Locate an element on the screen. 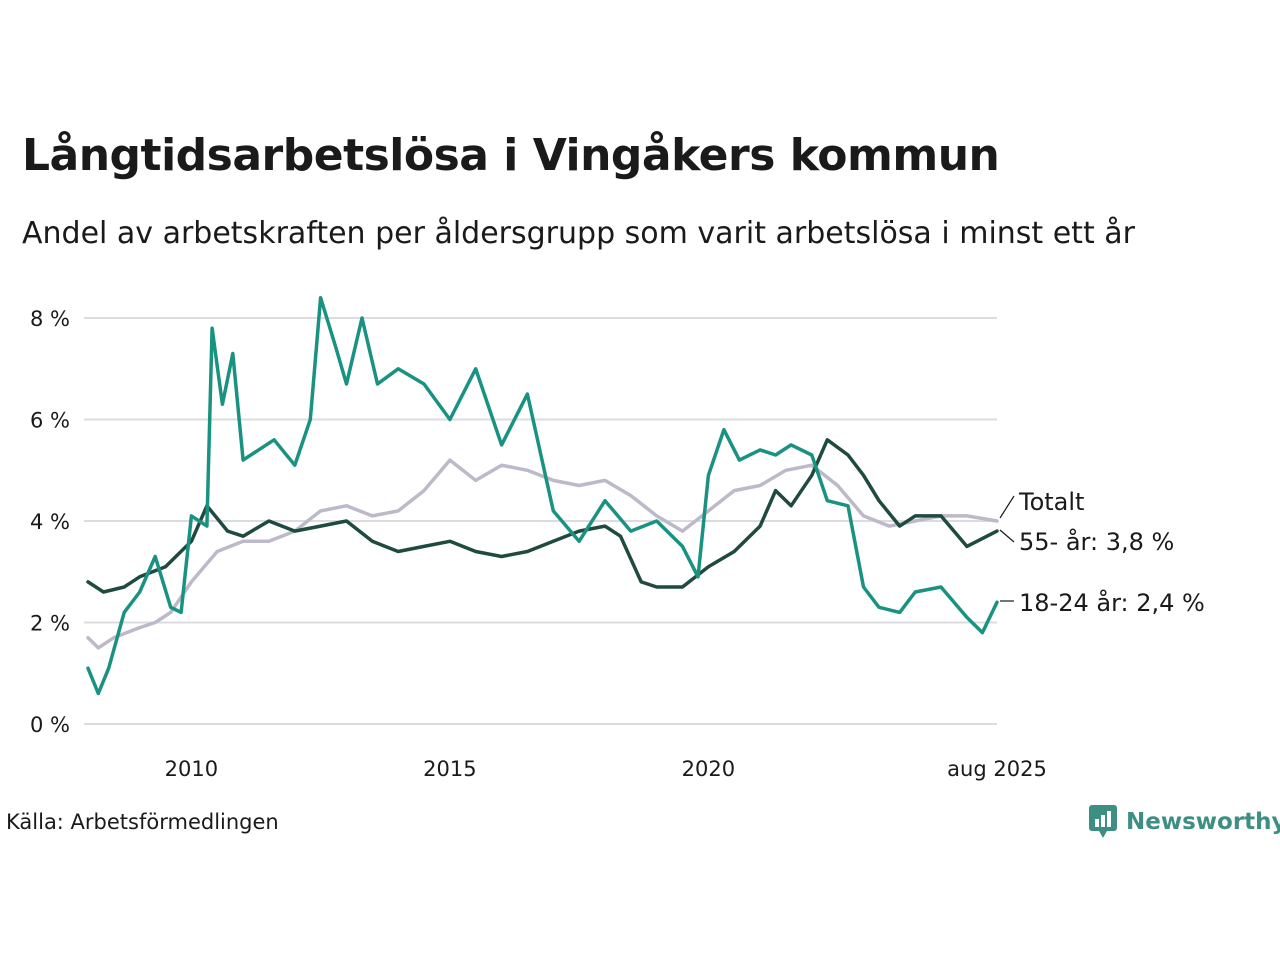 The image size is (1280, 960). newsworthy-logo-icon is located at coordinates (1103, 821).